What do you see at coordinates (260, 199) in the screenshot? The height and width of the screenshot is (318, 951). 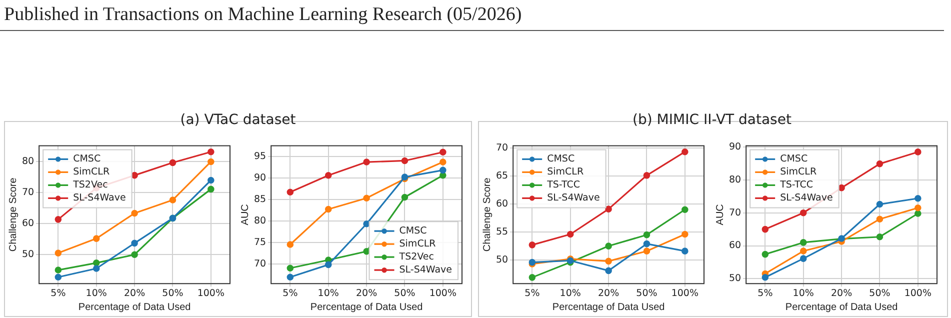 I see `y-tick-label: 85` at bounding box center [260, 199].